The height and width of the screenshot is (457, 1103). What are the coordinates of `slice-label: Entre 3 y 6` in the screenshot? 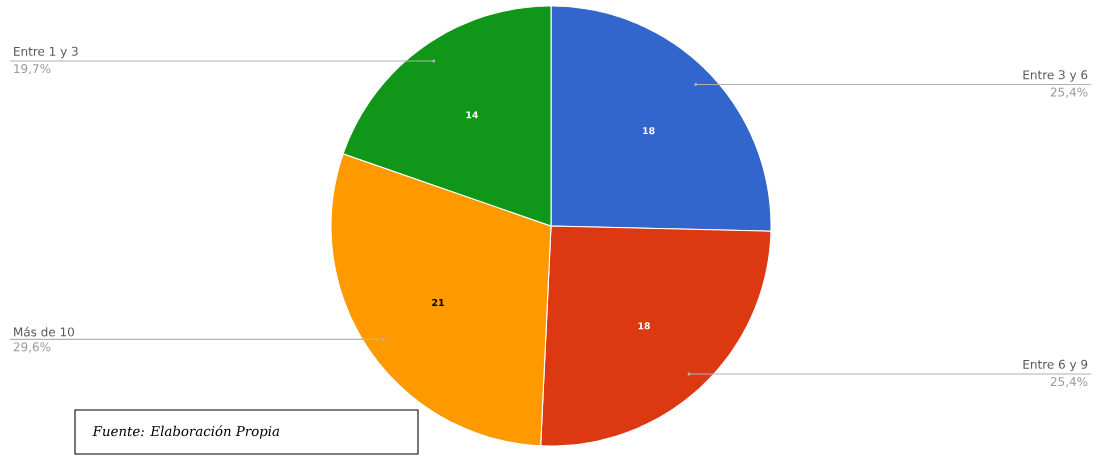 It's located at (1055, 76).